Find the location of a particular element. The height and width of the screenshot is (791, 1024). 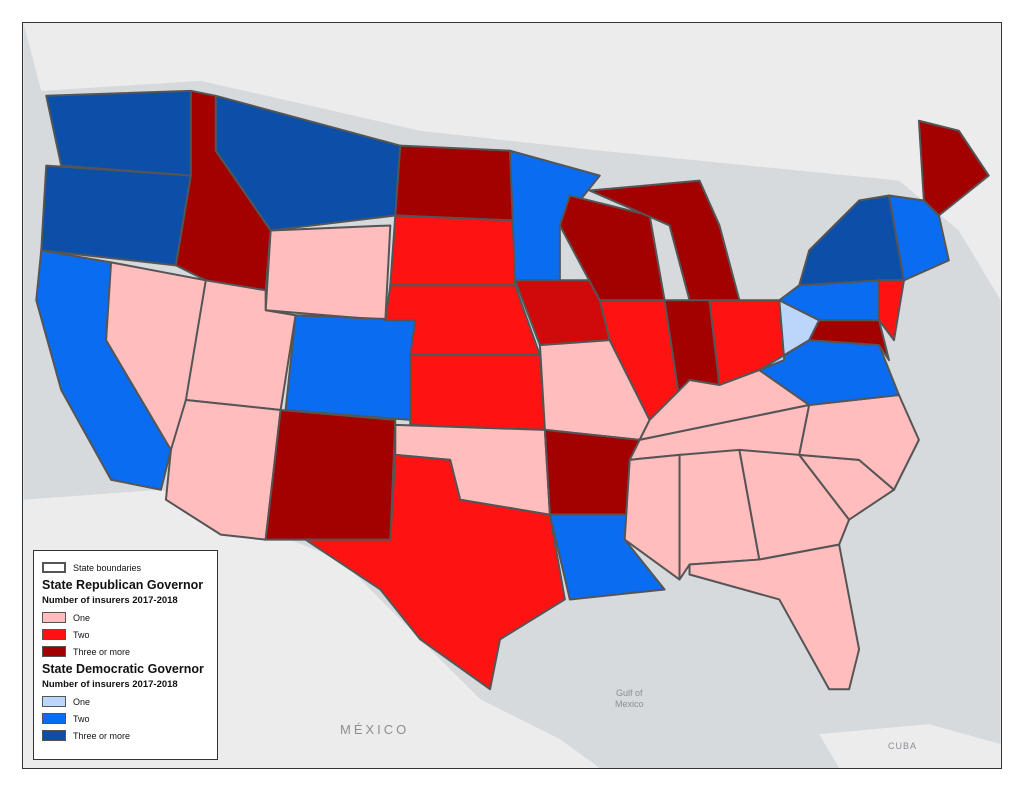

state-nm is located at coordinates (330, 474).